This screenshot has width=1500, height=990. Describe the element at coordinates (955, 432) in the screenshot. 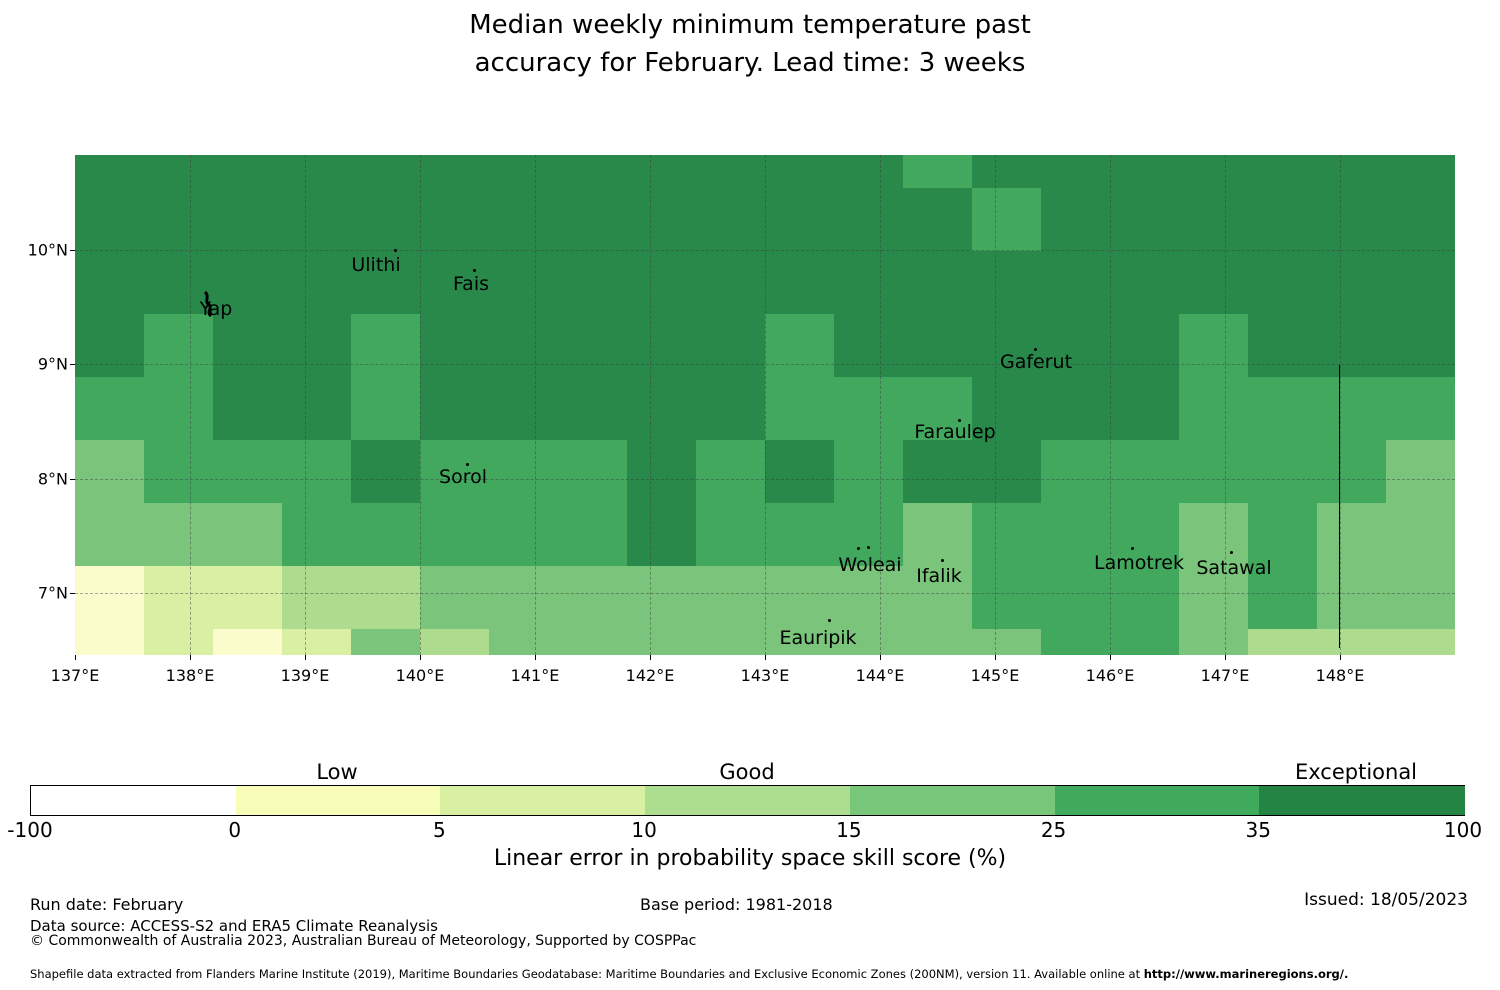

I see `island-label-faraulep: Faraulep` at that location.